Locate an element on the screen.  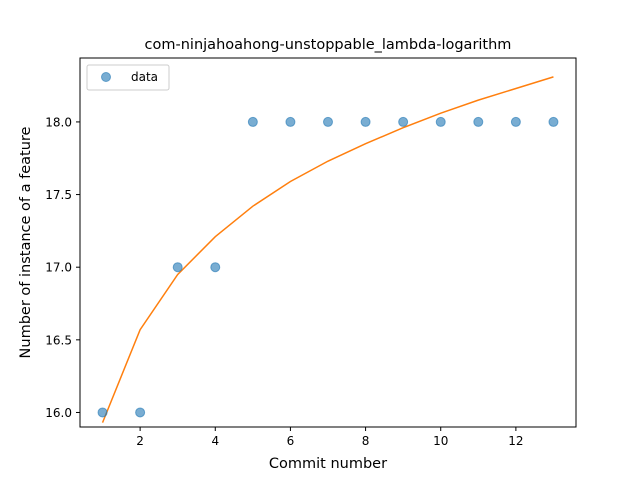
x-tick-label: 8 is located at coordinates (366, 441).